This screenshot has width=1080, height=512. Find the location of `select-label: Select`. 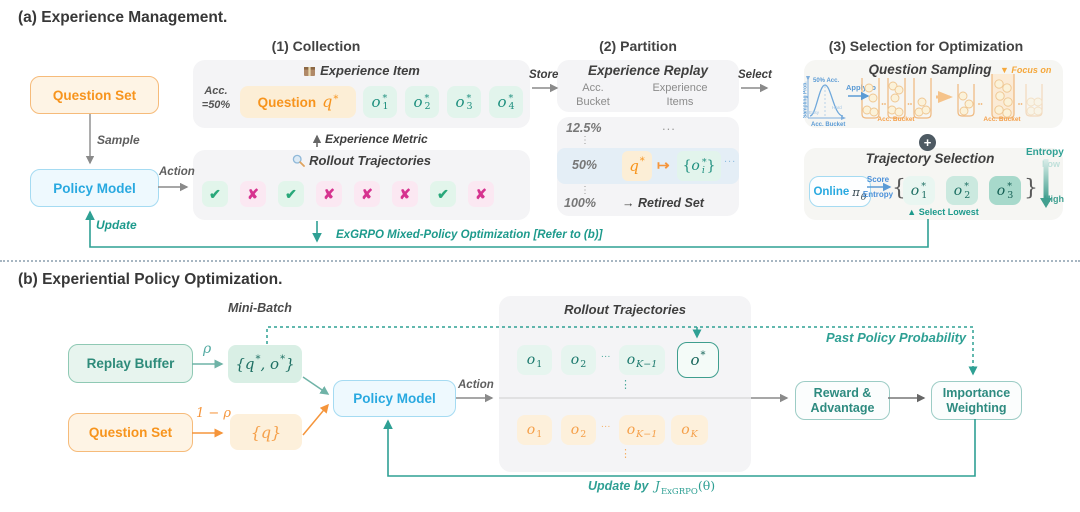

select-label: Select is located at coordinates (755, 75).